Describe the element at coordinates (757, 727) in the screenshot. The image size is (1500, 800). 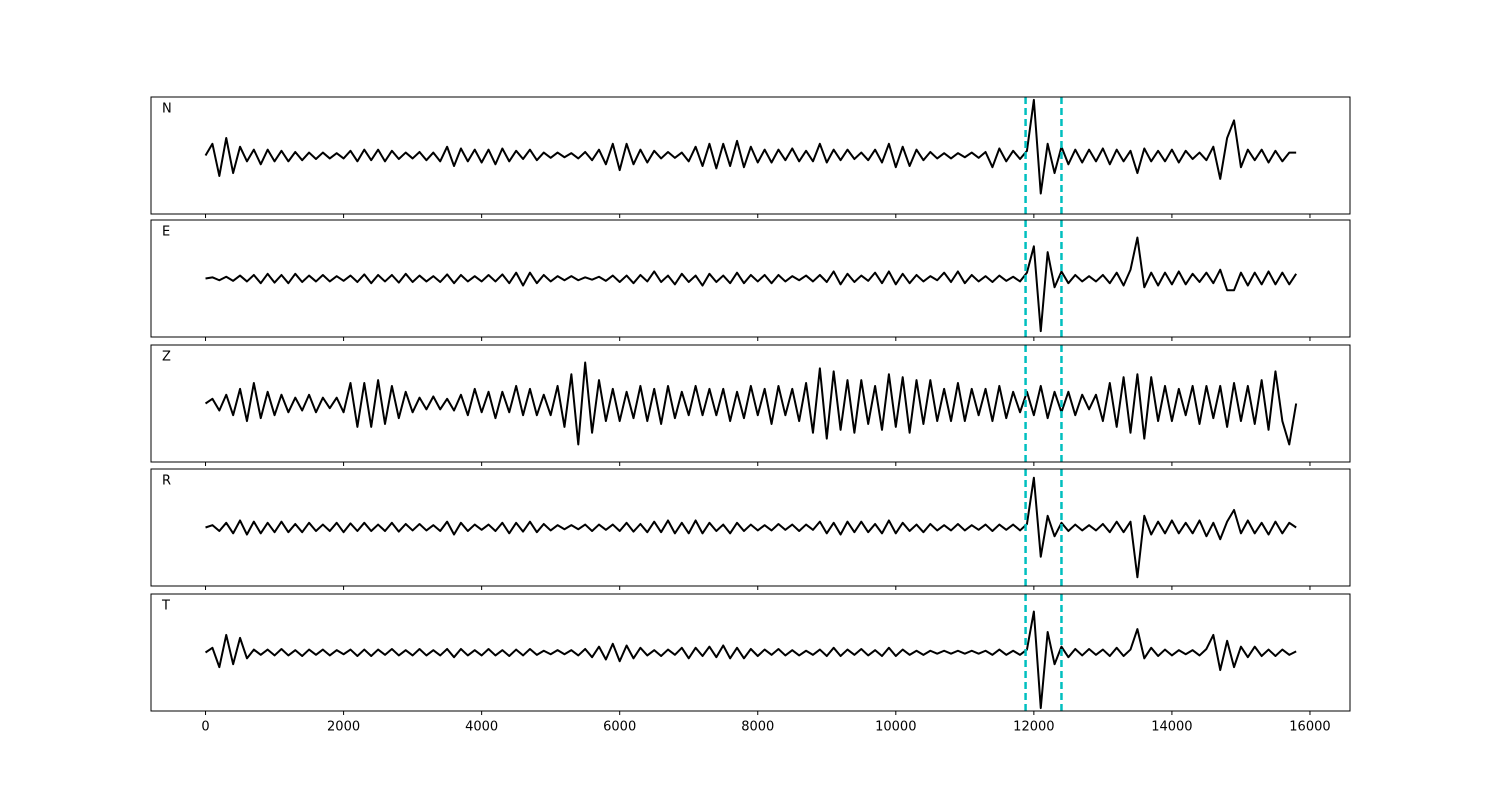
I see `x-tick-label: 8000` at that location.